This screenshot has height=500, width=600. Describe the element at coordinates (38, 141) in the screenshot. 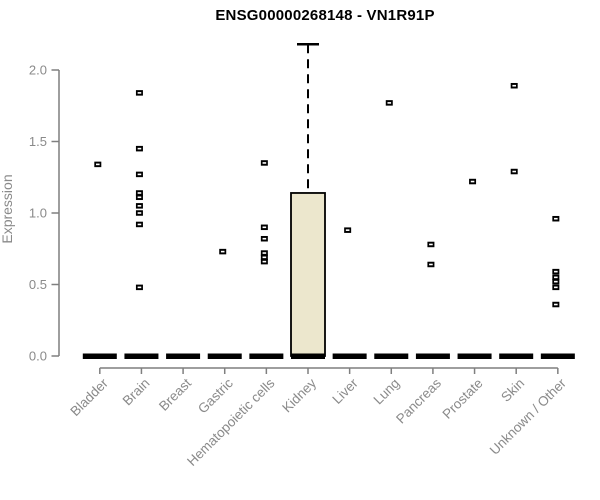

I see `y-tick-label: 1.5` at that location.